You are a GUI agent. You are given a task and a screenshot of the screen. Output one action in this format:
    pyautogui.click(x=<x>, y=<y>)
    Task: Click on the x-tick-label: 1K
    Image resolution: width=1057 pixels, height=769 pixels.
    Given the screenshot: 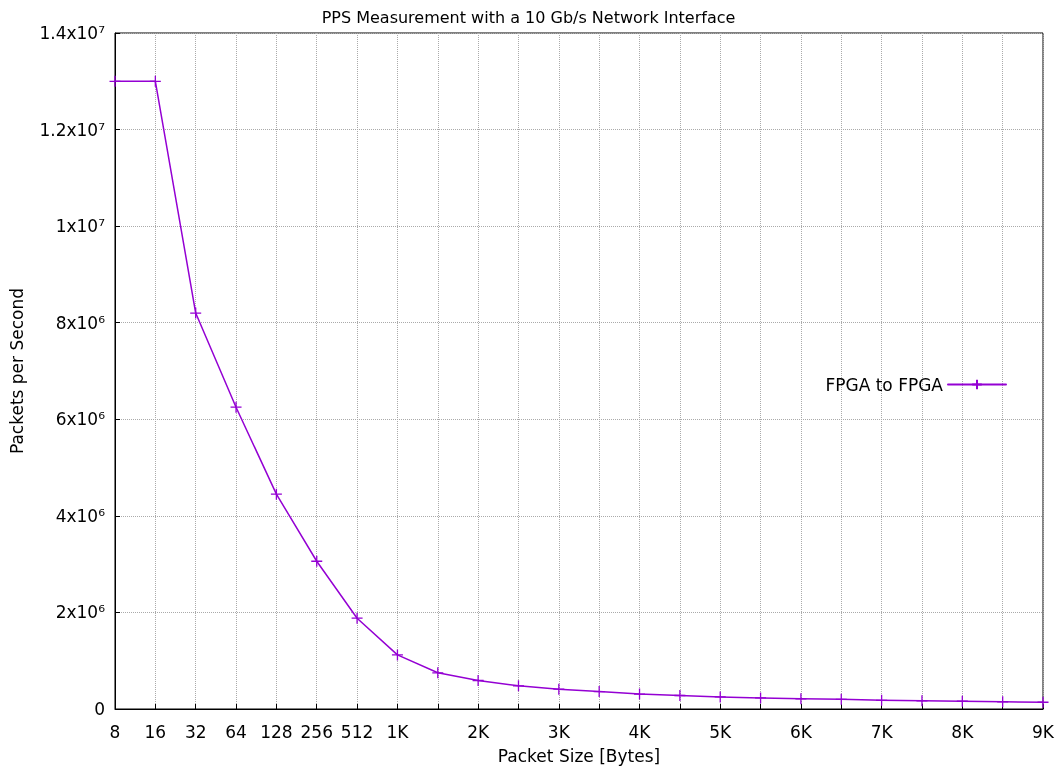 What is the action you would take?
    pyautogui.click(x=398, y=731)
    